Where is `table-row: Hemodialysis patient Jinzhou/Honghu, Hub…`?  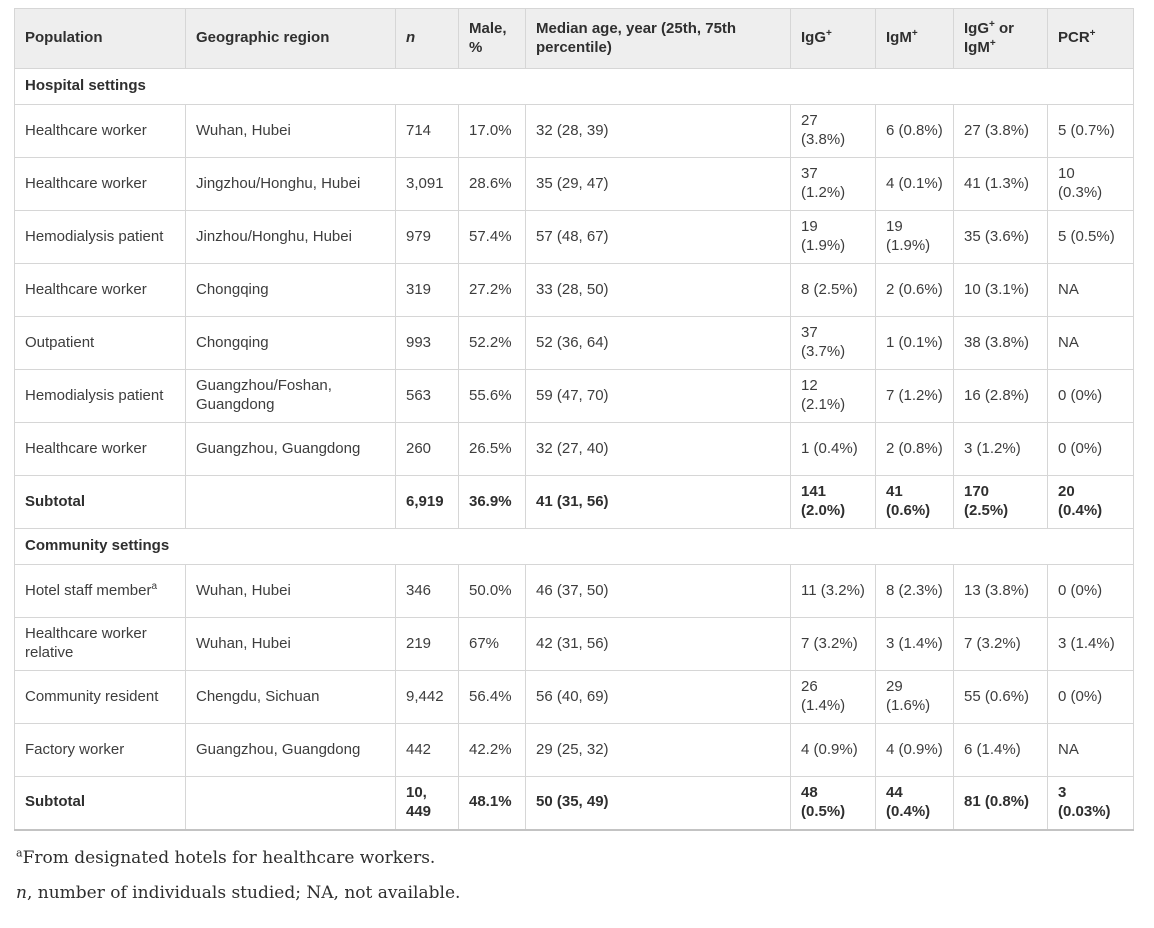
table-row: Hemodialysis patient Jinzhou/Honghu, Hub… is located at coordinates (574, 237).